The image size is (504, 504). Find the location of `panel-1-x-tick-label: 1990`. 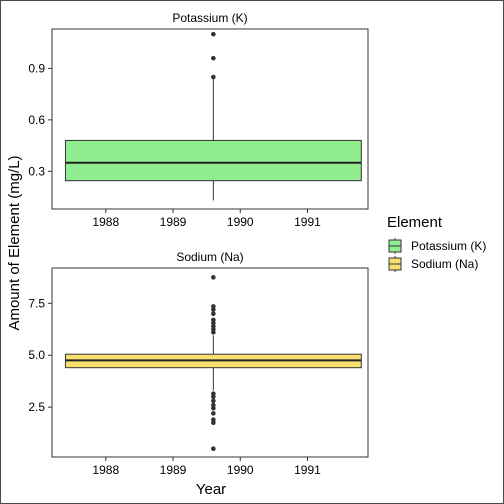

panel-1-x-tick-label: 1990 is located at coordinates (240, 222).